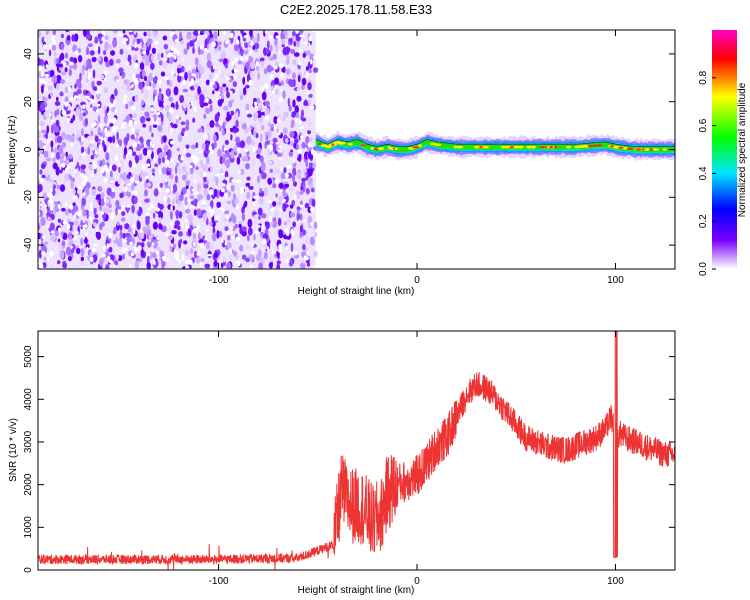  I want to click on snr-y-tick-label: 2000, so click(28, 484).